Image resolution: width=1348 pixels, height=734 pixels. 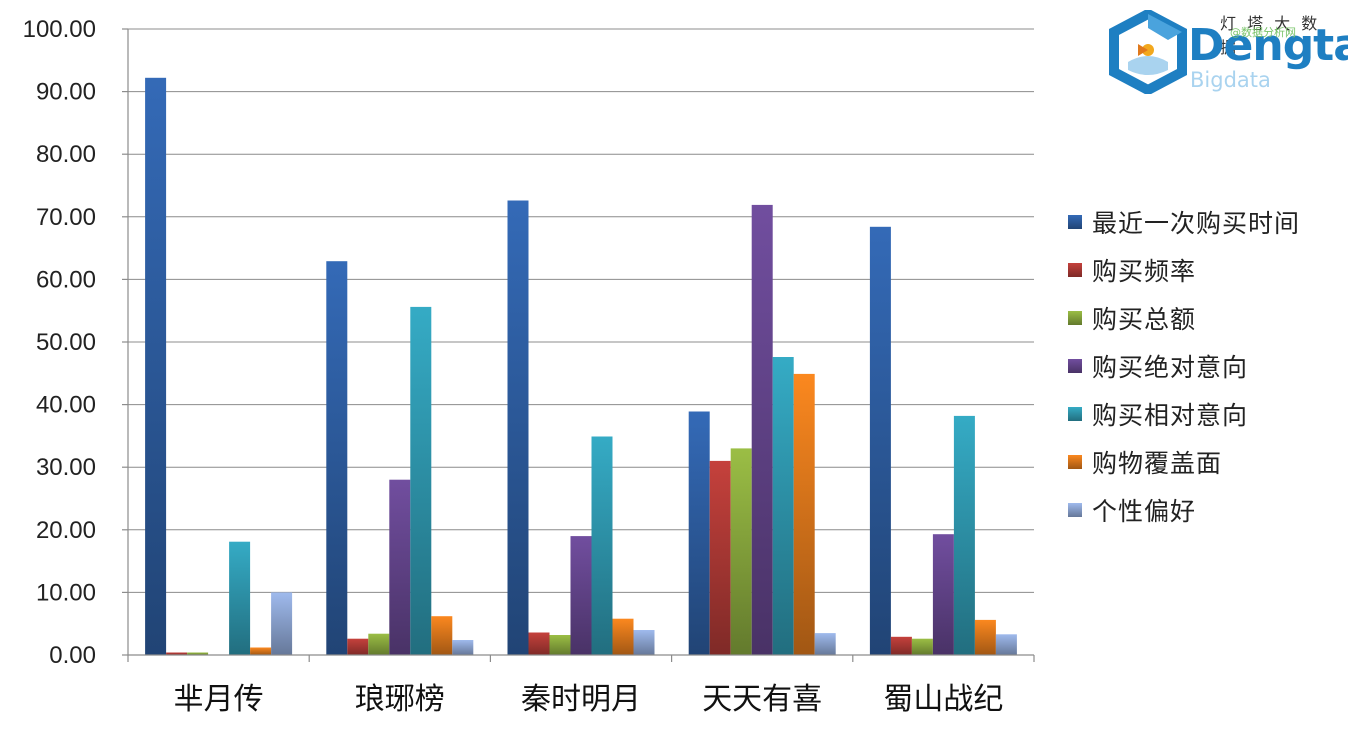 What do you see at coordinates (66, 154) in the screenshot?
I see `y-tick-label: 80.00` at bounding box center [66, 154].